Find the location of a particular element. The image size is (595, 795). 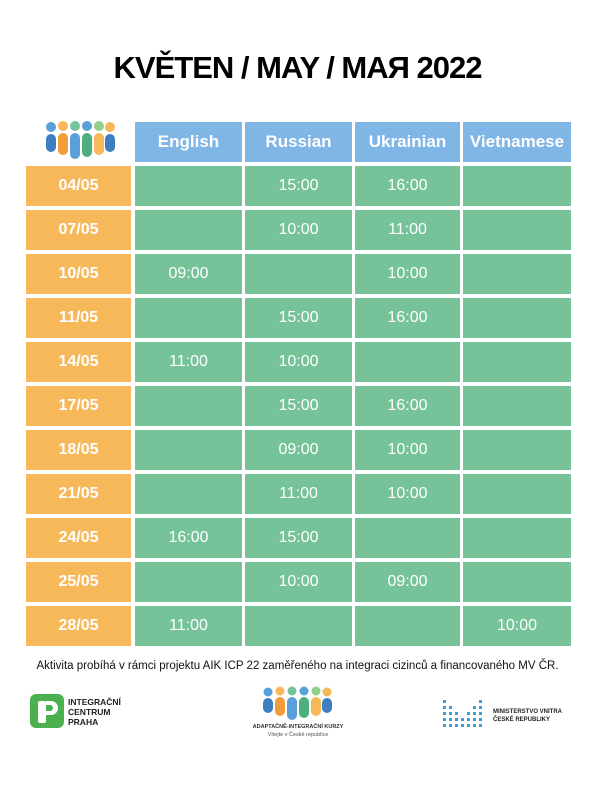

header-vietnamese: Vietnamese is located at coordinates (517, 142).